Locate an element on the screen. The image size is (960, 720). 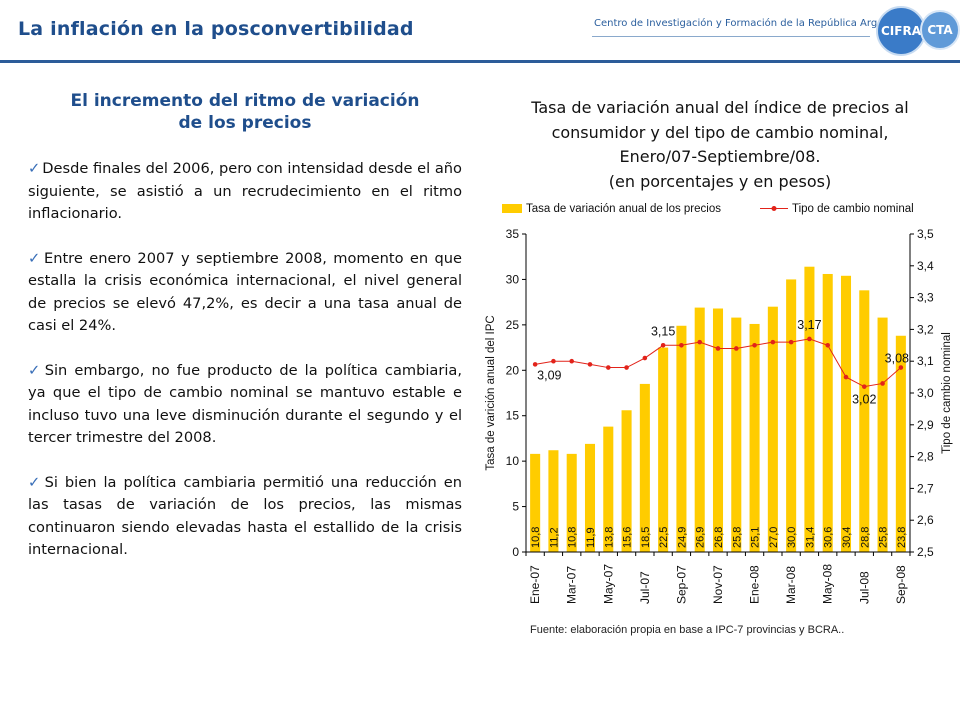
left-axis-title: Tasa de varición anual del IPC is located at coordinates (491, 392).